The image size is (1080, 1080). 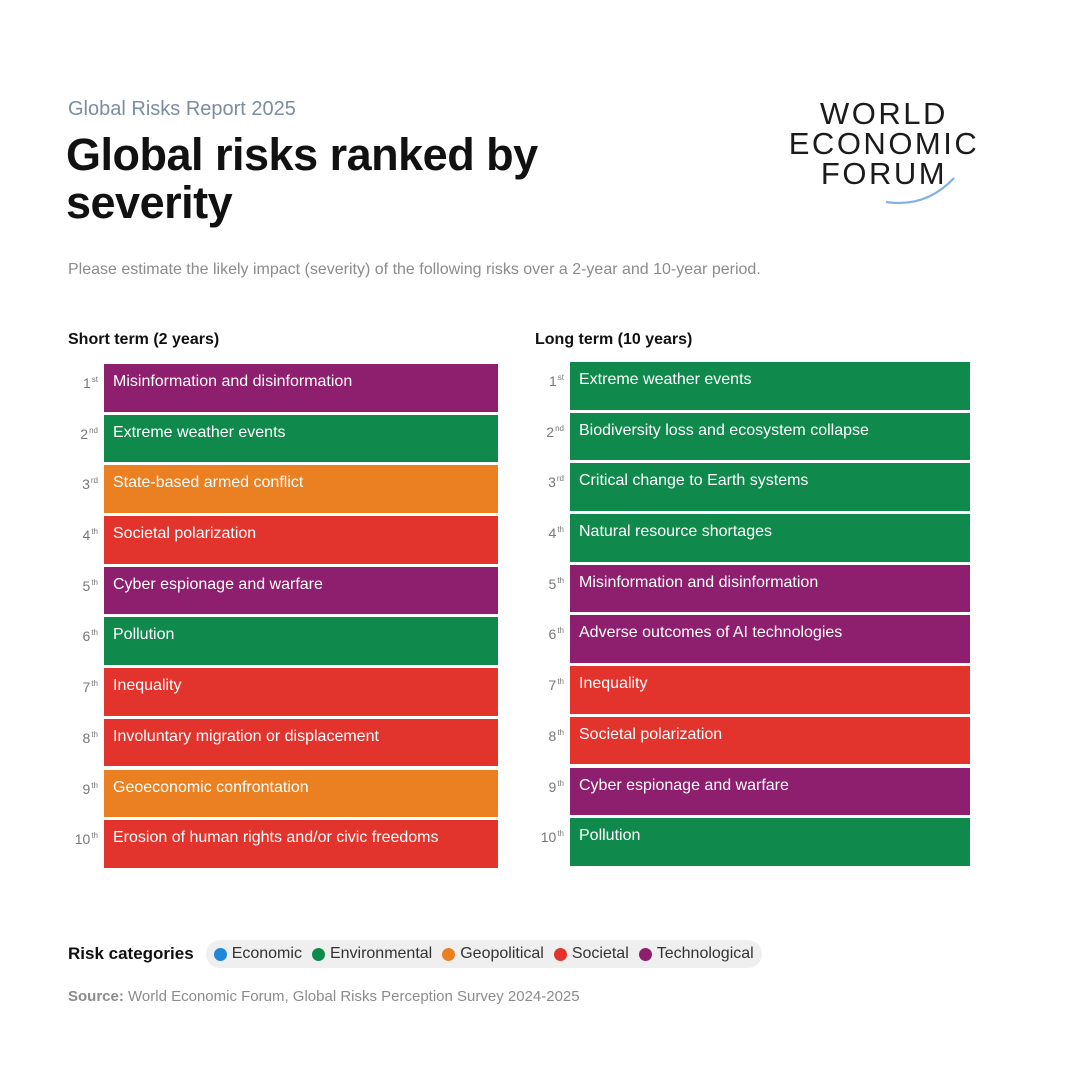 What do you see at coordinates (283, 641) in the screenshot?
I see `risk-row: 6th Pollution` at bounding box center [283, 641].